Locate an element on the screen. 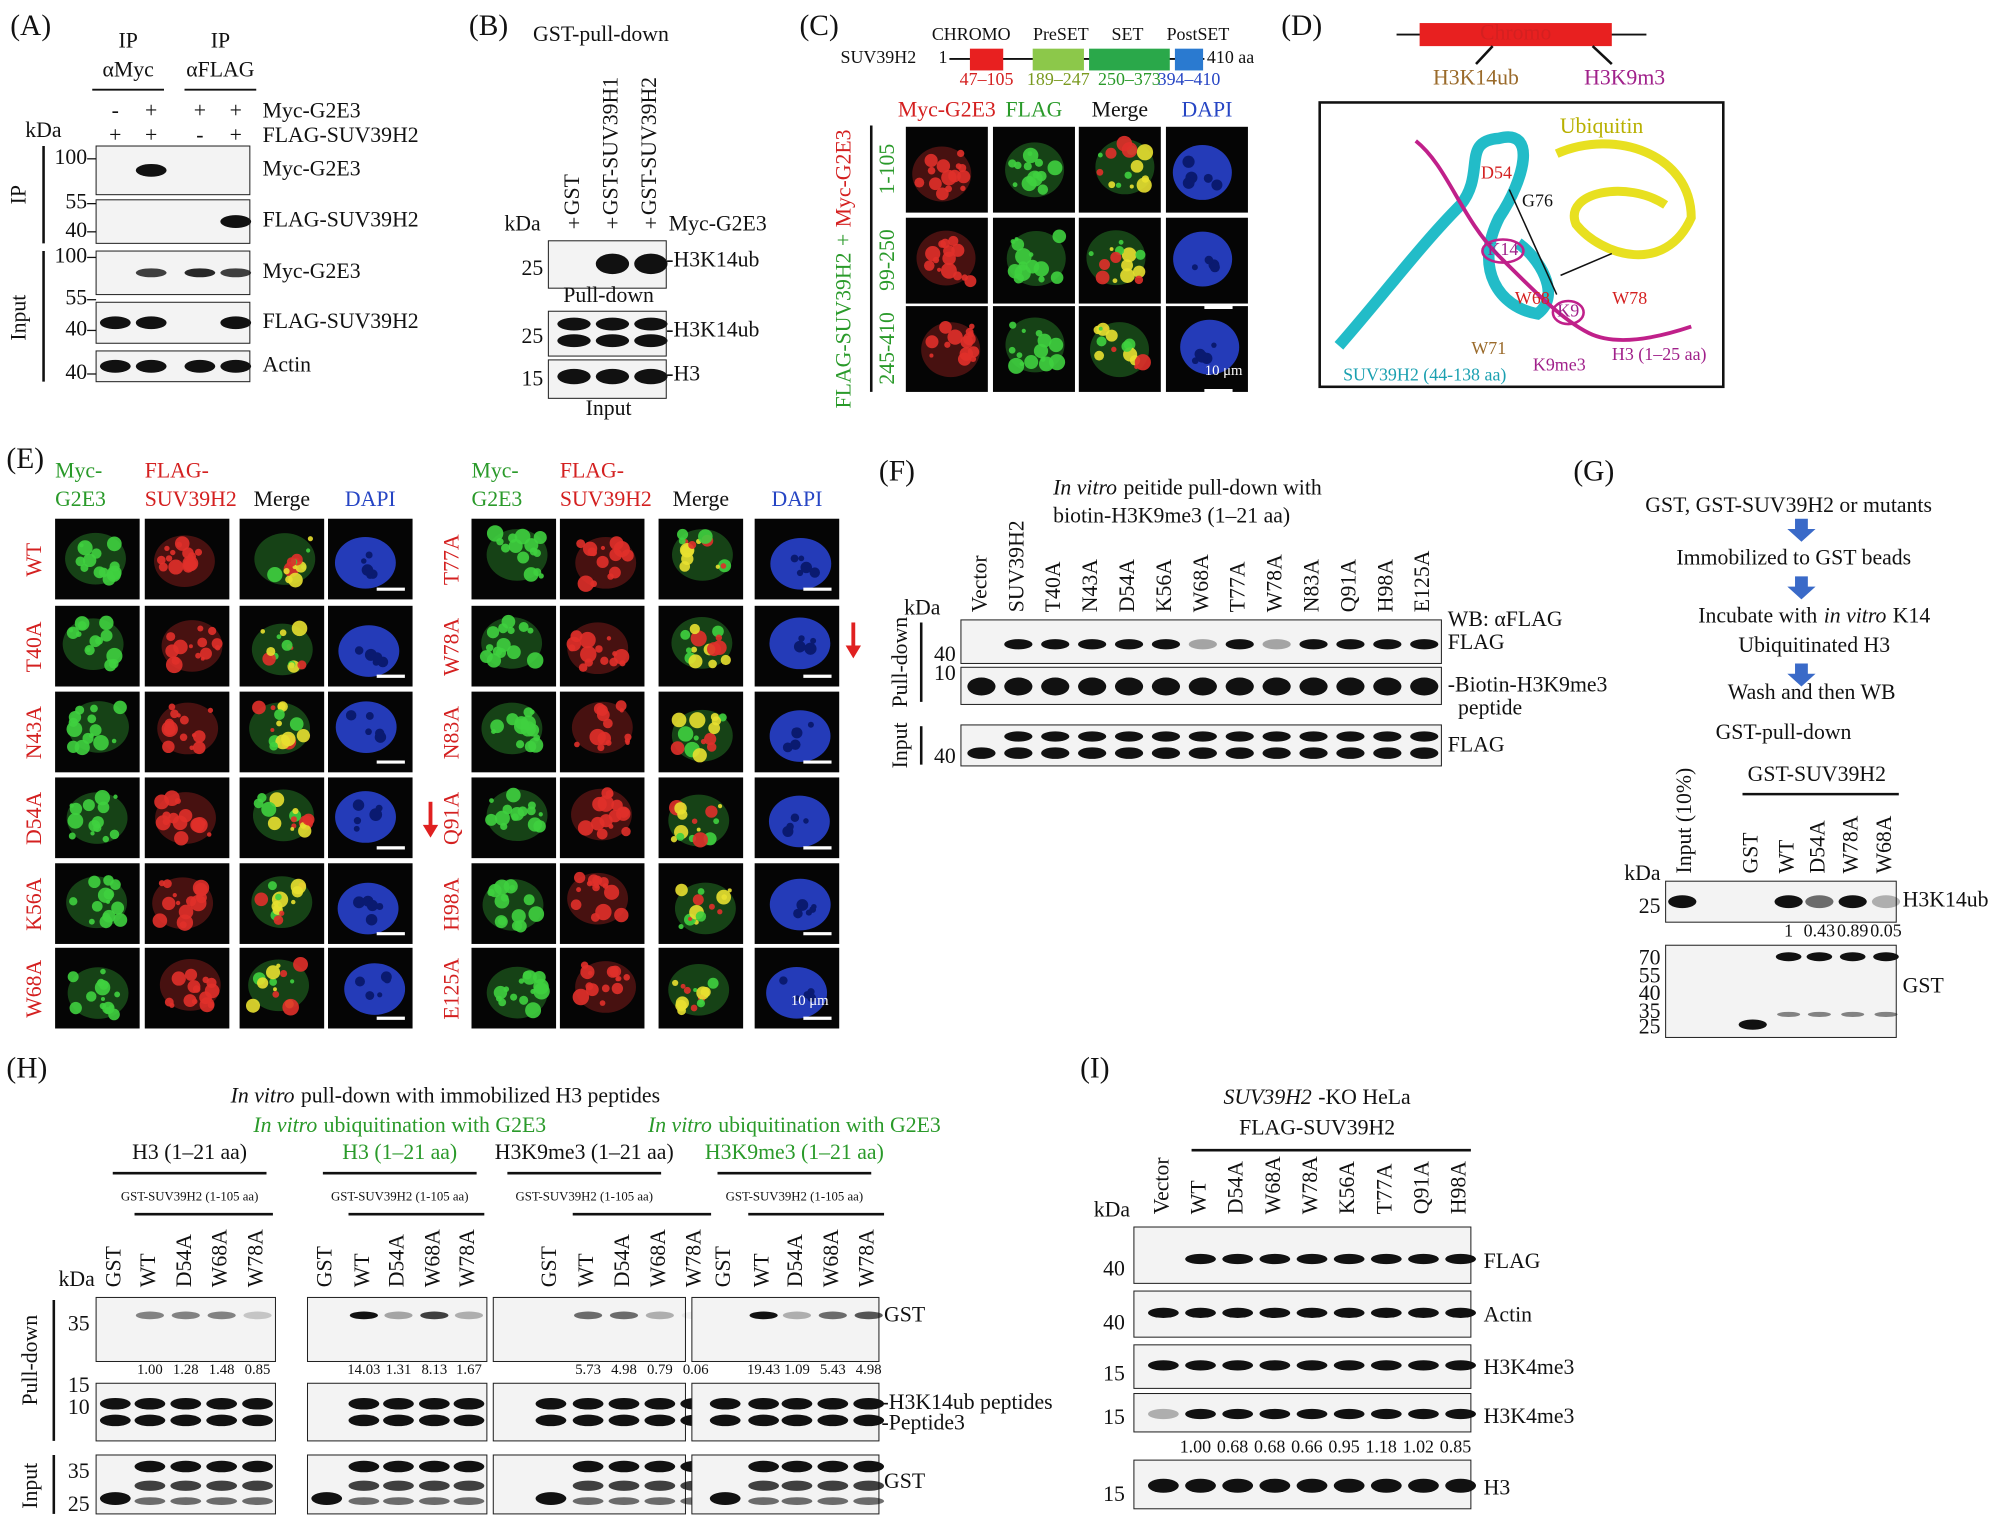  label: Pull-down is located at coordinates (900, 662).